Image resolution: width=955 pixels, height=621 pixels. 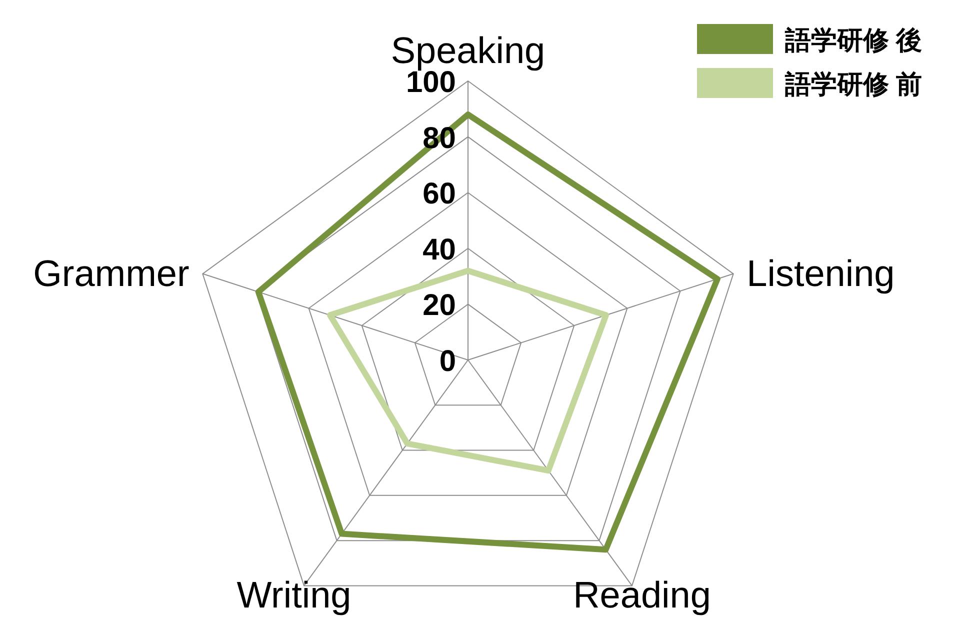 I want to click on spoke-label: Reading, so click(x=642, y=595).